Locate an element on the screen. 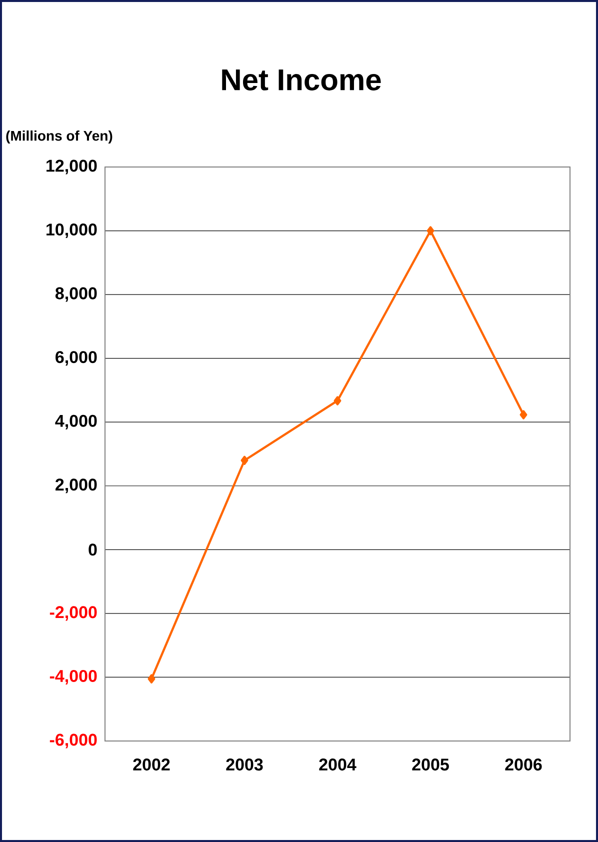 This screenshot has width=598, height=842. y-tick-label: 0 is located at coordinates (92, 550).